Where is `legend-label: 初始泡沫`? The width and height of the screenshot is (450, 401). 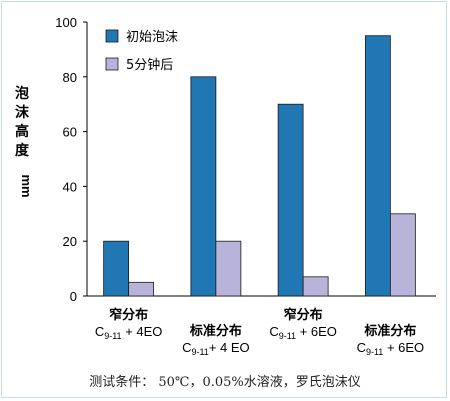 legend-label: 初始泡沫 is located at coordinates (152, 37).